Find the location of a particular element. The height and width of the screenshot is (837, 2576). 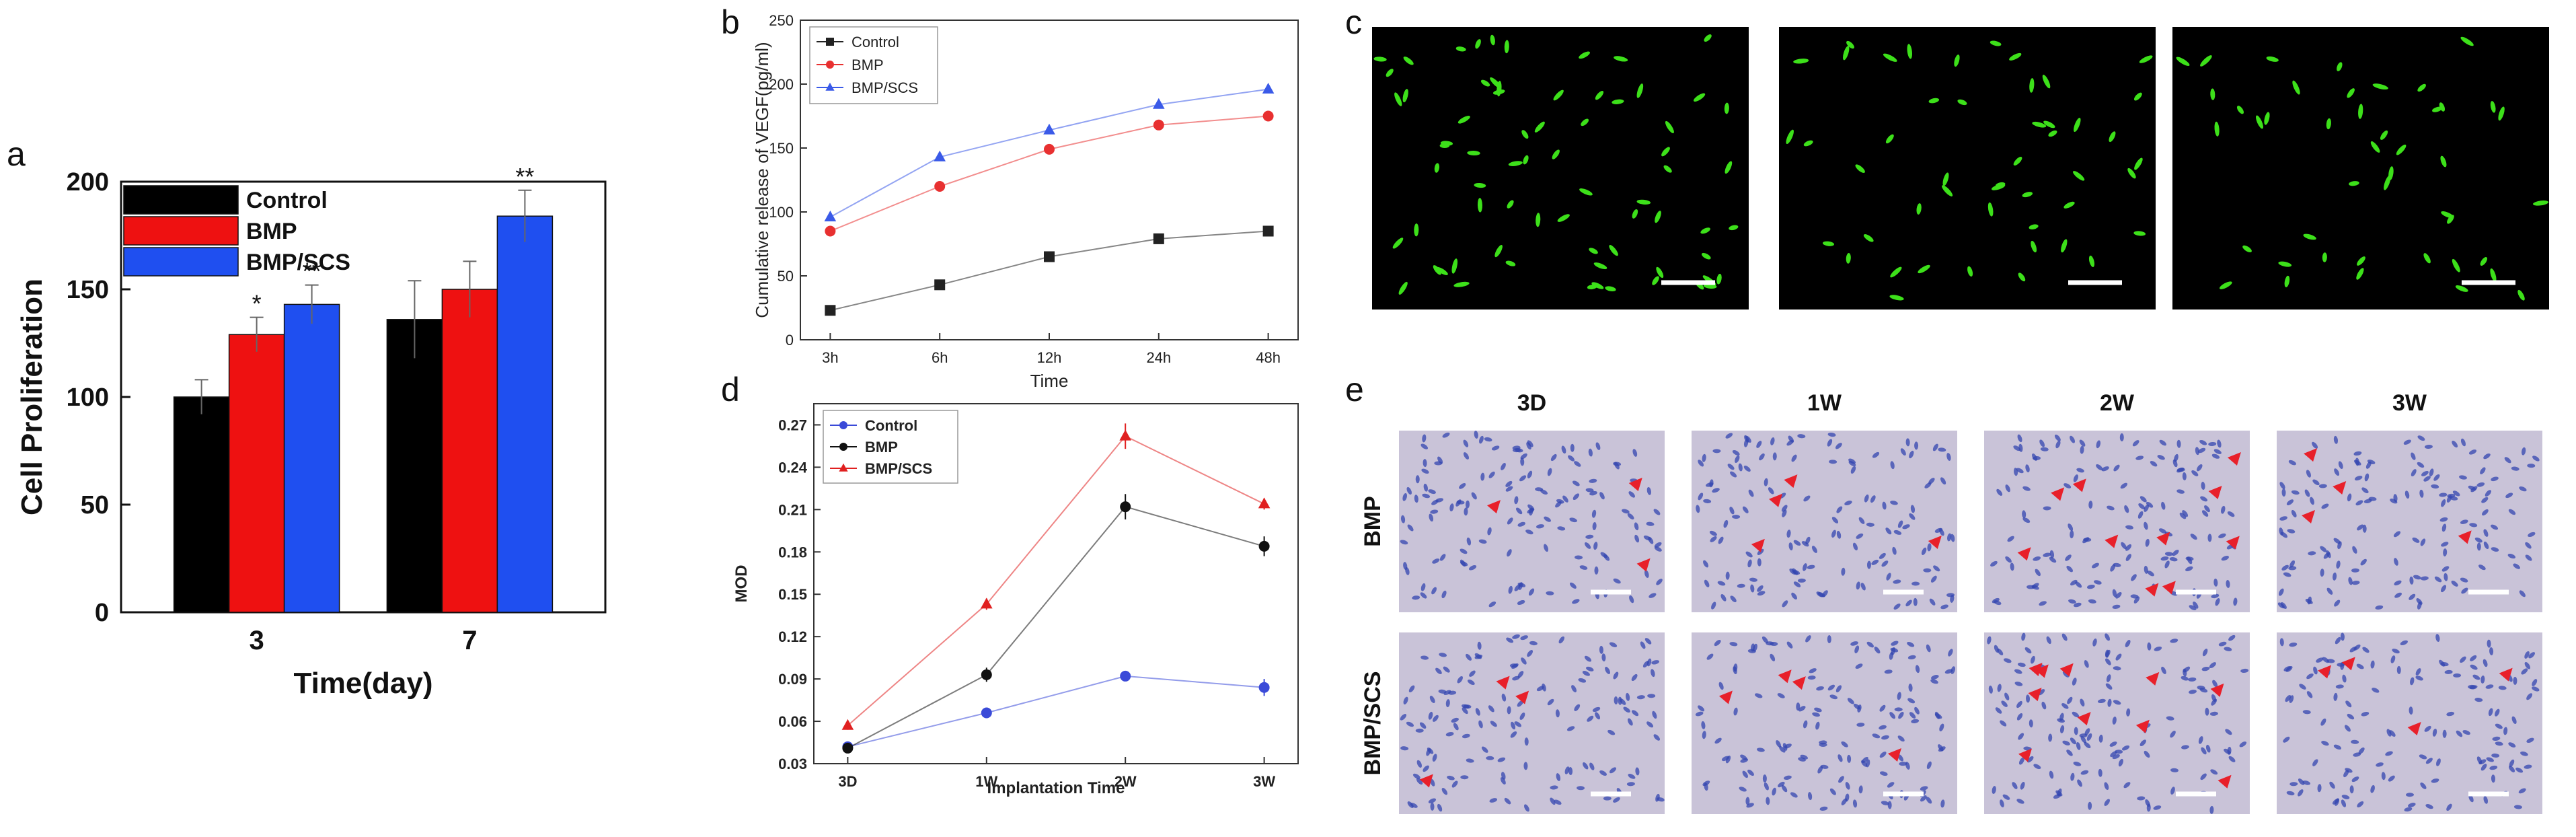

legend-swatch is located at coordinates (181, 200).